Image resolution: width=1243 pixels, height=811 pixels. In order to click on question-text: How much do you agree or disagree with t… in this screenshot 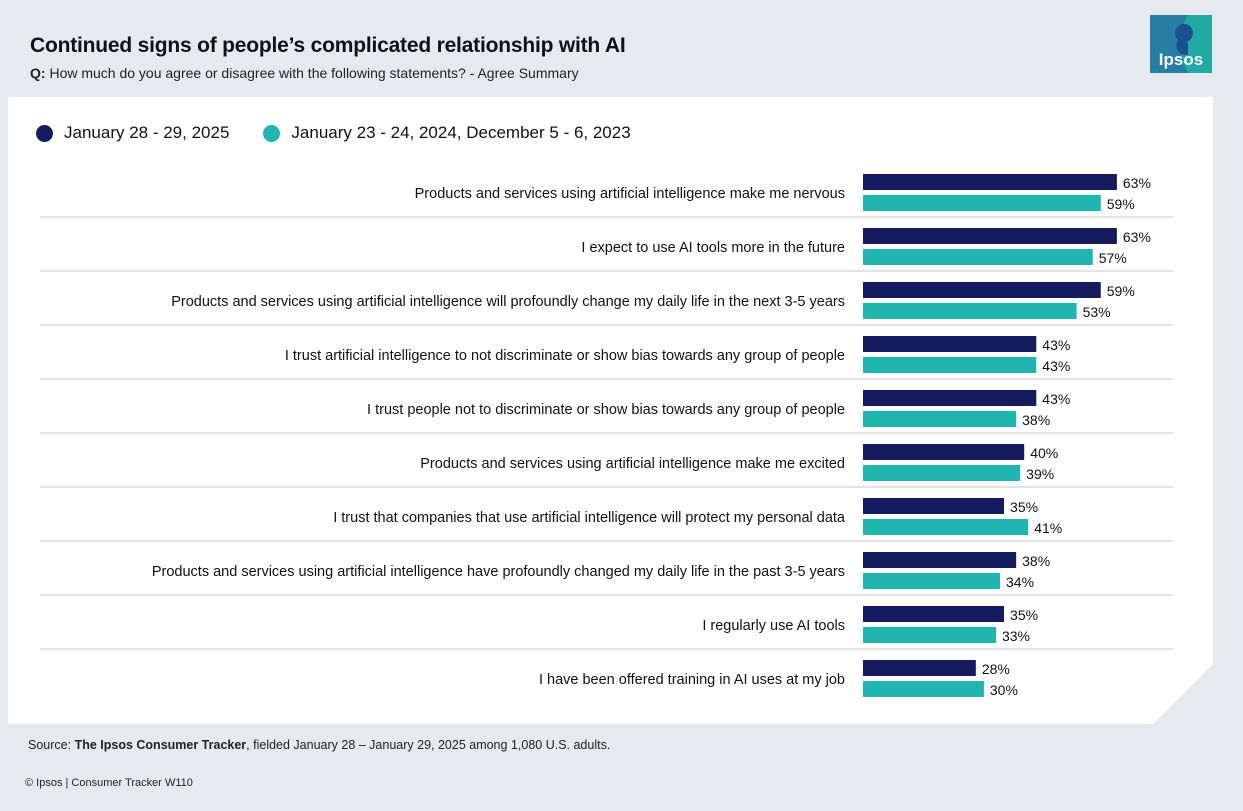, I will do `click(314, 73)`.